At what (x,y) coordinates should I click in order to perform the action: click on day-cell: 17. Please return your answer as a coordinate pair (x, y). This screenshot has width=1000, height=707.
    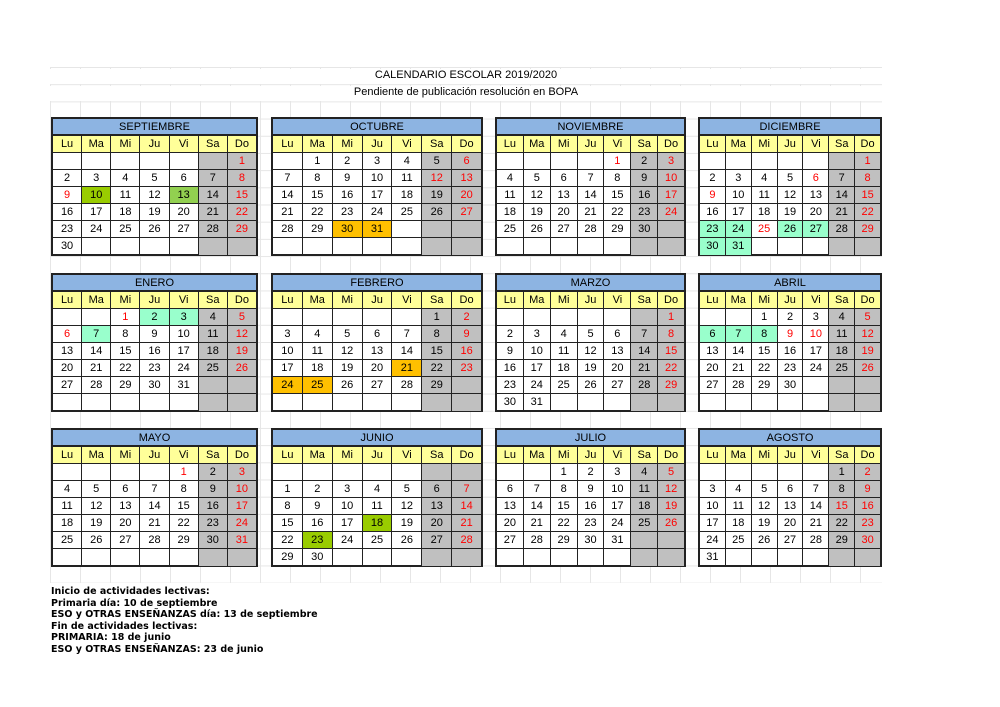
    Looking at the image, I should click on (713, 523).